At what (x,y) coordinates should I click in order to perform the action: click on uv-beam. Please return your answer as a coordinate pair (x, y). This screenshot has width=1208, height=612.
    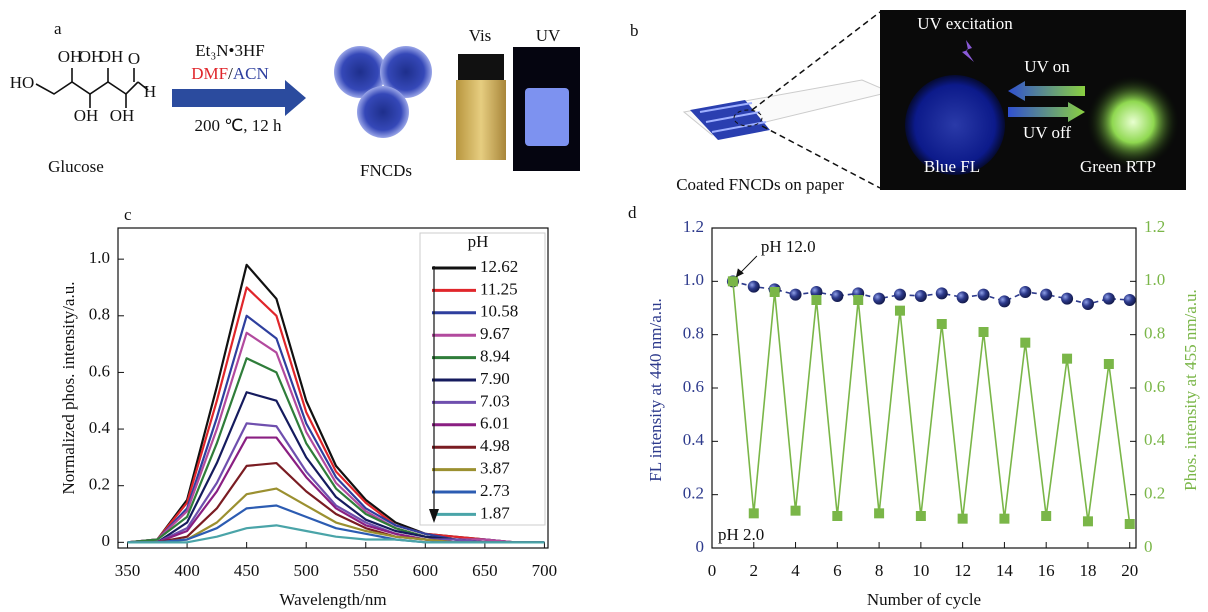
    Looking at the image, I should click on (968, 51).